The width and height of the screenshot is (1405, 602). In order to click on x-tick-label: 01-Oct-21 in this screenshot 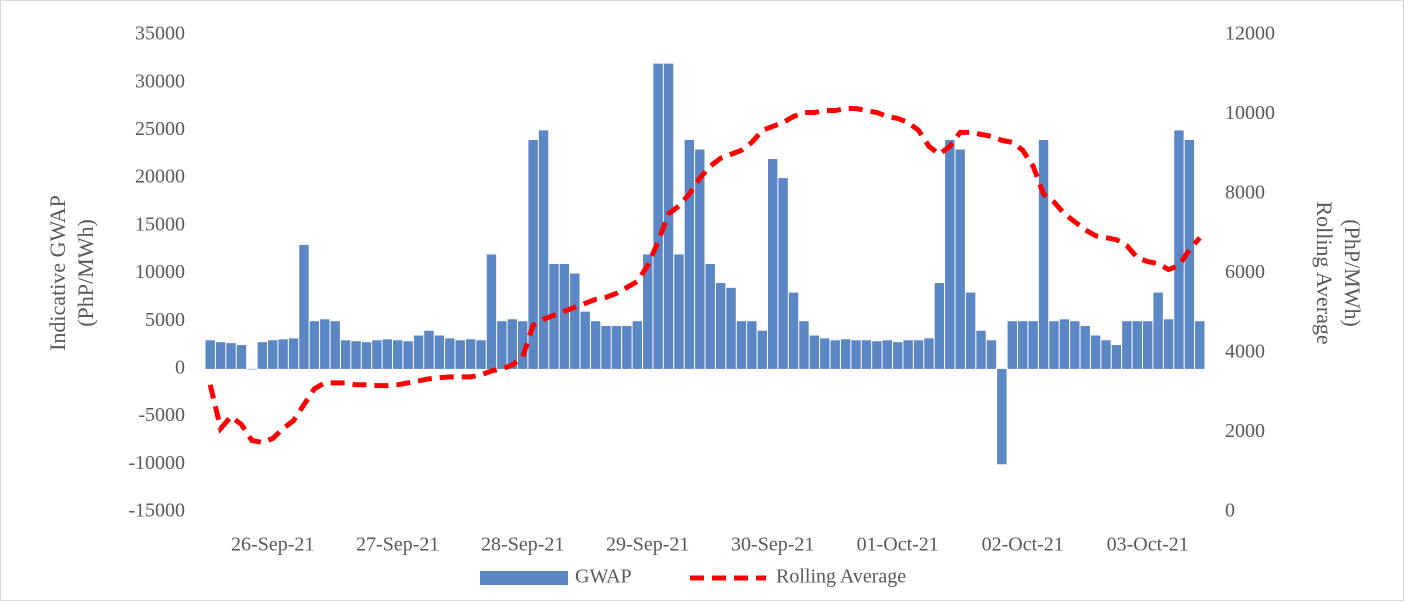, I will do `click(898, 545)`.